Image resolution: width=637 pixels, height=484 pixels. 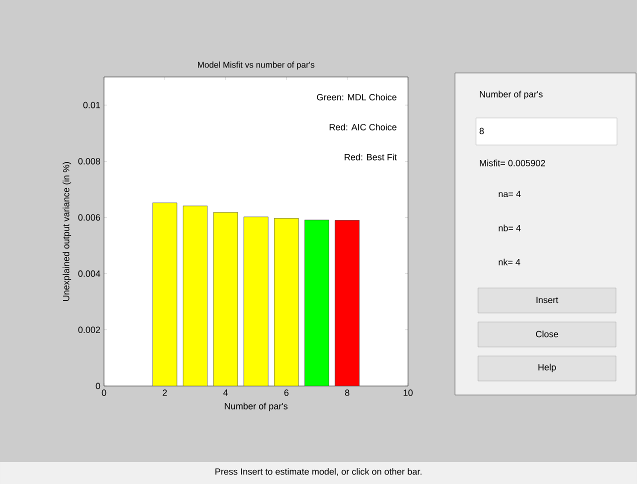 What do you see at coordinates (509, 262) in the screenshot?
I see `text: nk= 4` at bounding box center [509, 262].